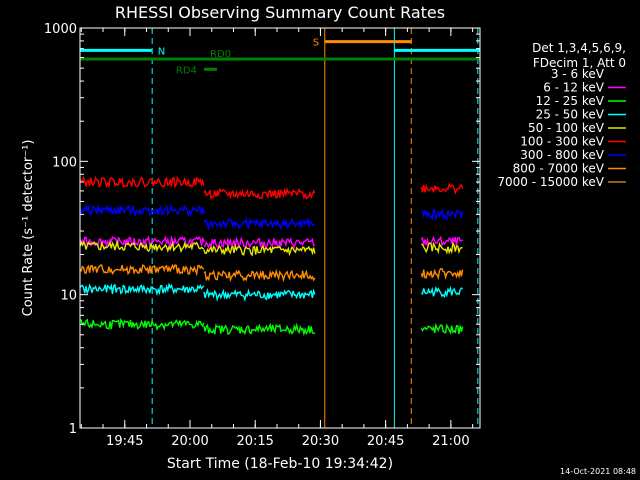  What do you see at coordinates (562, 155) in the screenshot?
I see `legend-label-6: 300 - 800 keV` at bounding box center [562, 155].